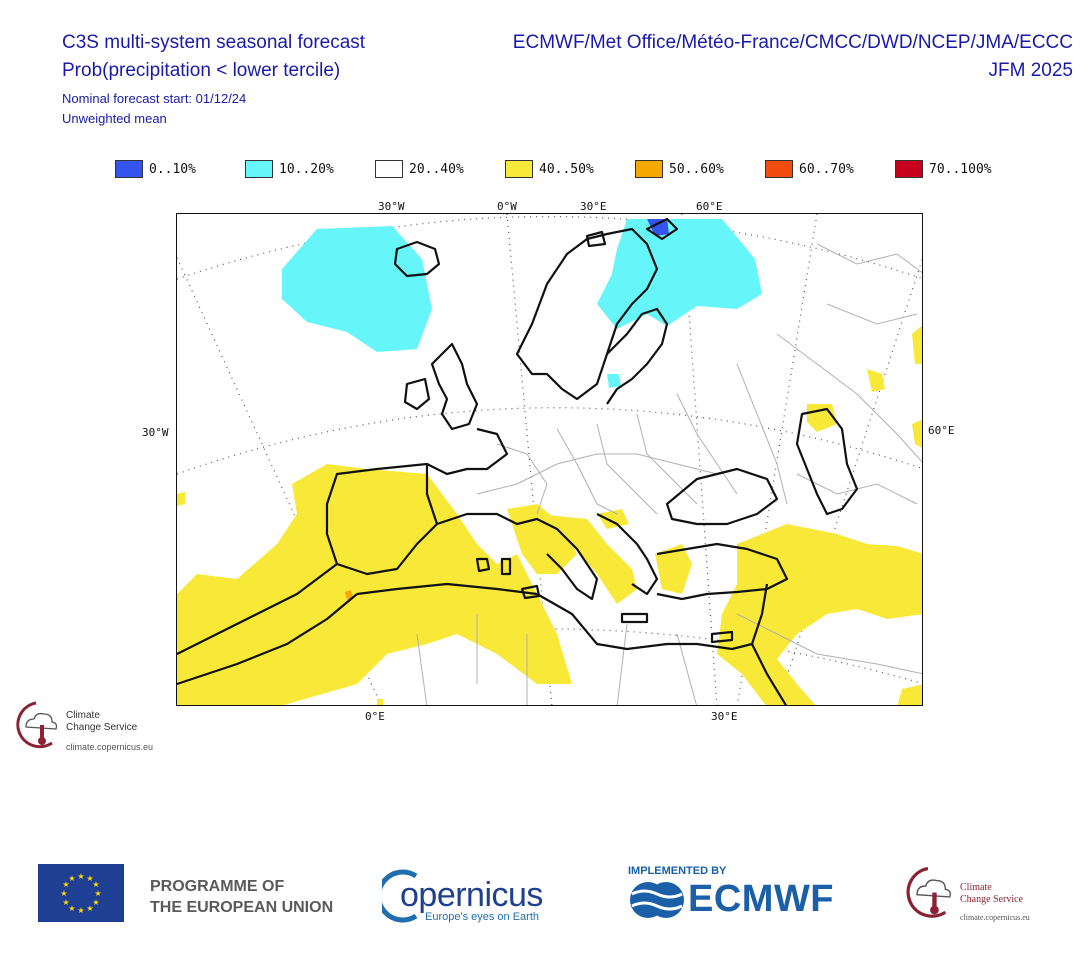 This screenshot has width=1087, height=978. Describe the element at coordinates (242, 907) in the screenshot. I see `eu-line2: THE EUROPEAN UNION` at that location.